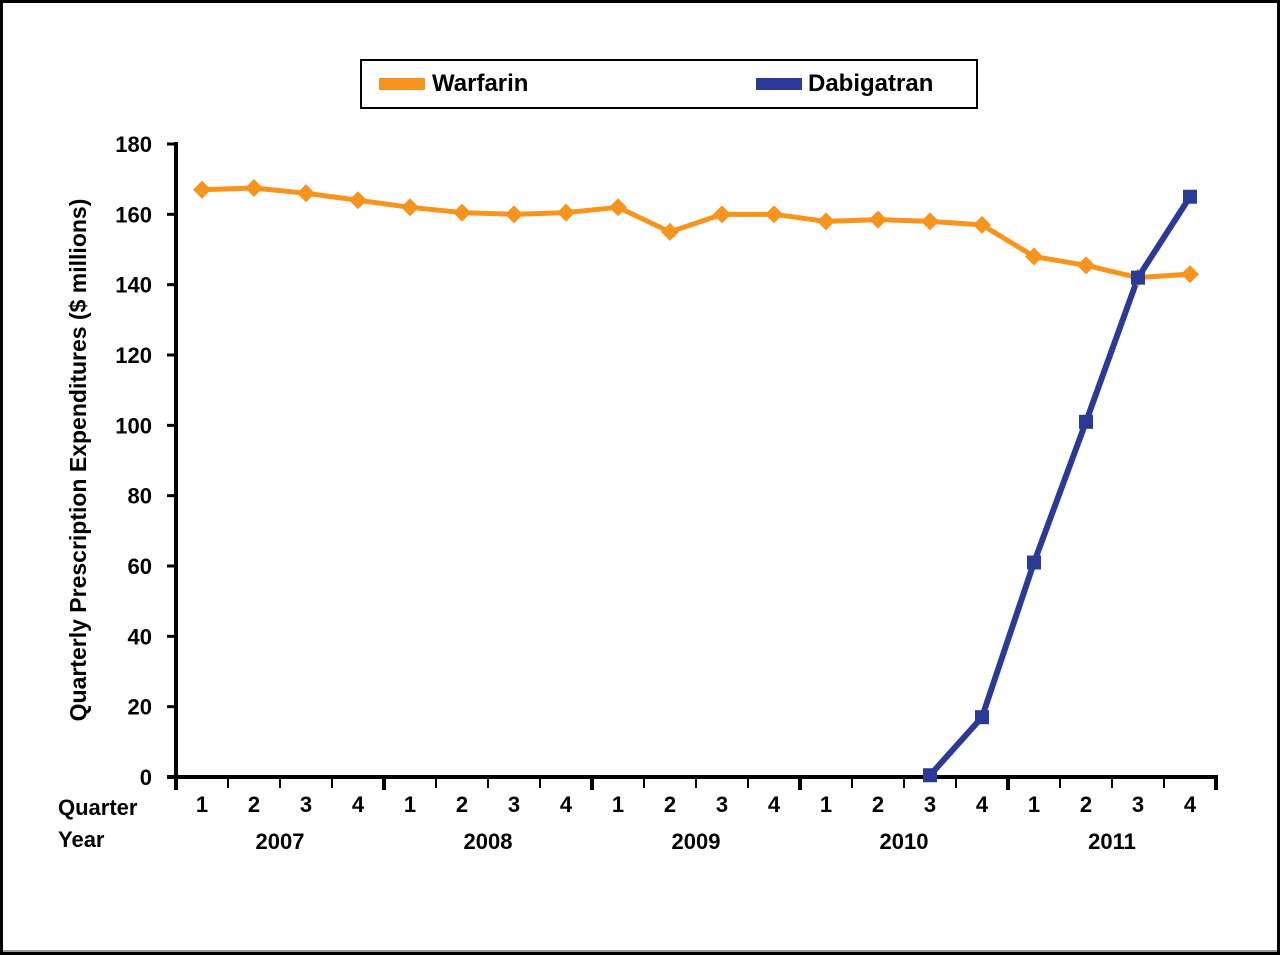 This screenshot has width=1280, height=955. I want to click on y-tick-label: 80, so click(140, 496).